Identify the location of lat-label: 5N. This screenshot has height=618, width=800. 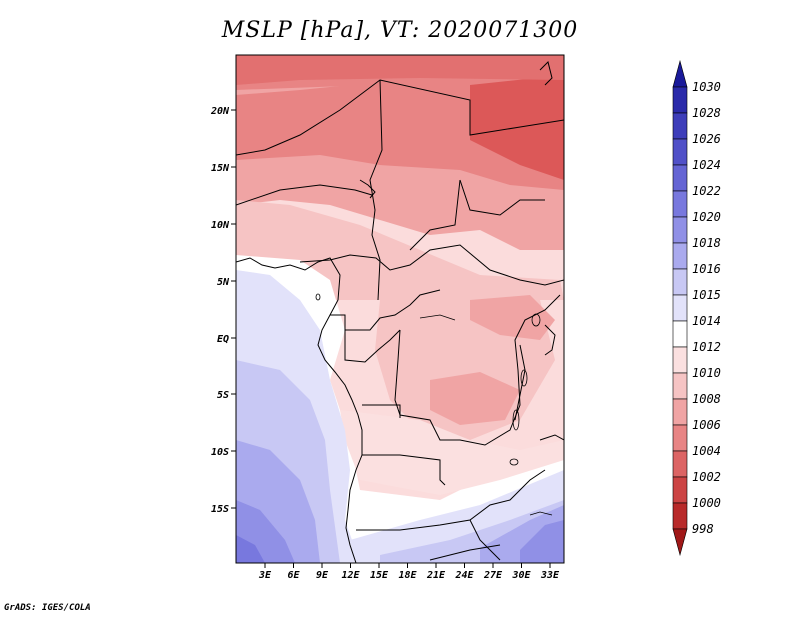
(223, 282).